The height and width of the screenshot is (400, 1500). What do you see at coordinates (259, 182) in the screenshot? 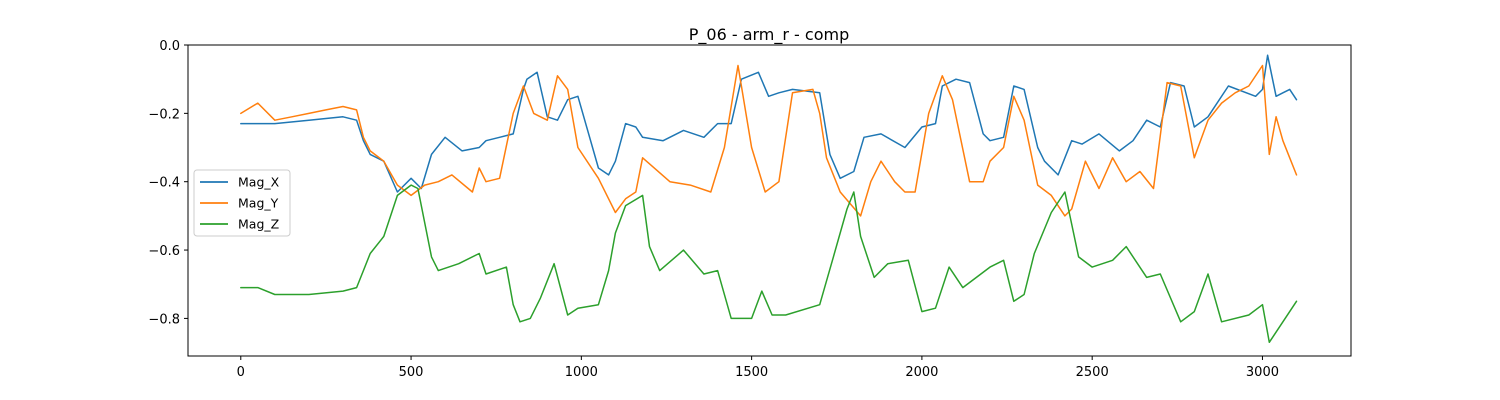
I see `legend-label: Mag_X` at bounding box center [259, 182].